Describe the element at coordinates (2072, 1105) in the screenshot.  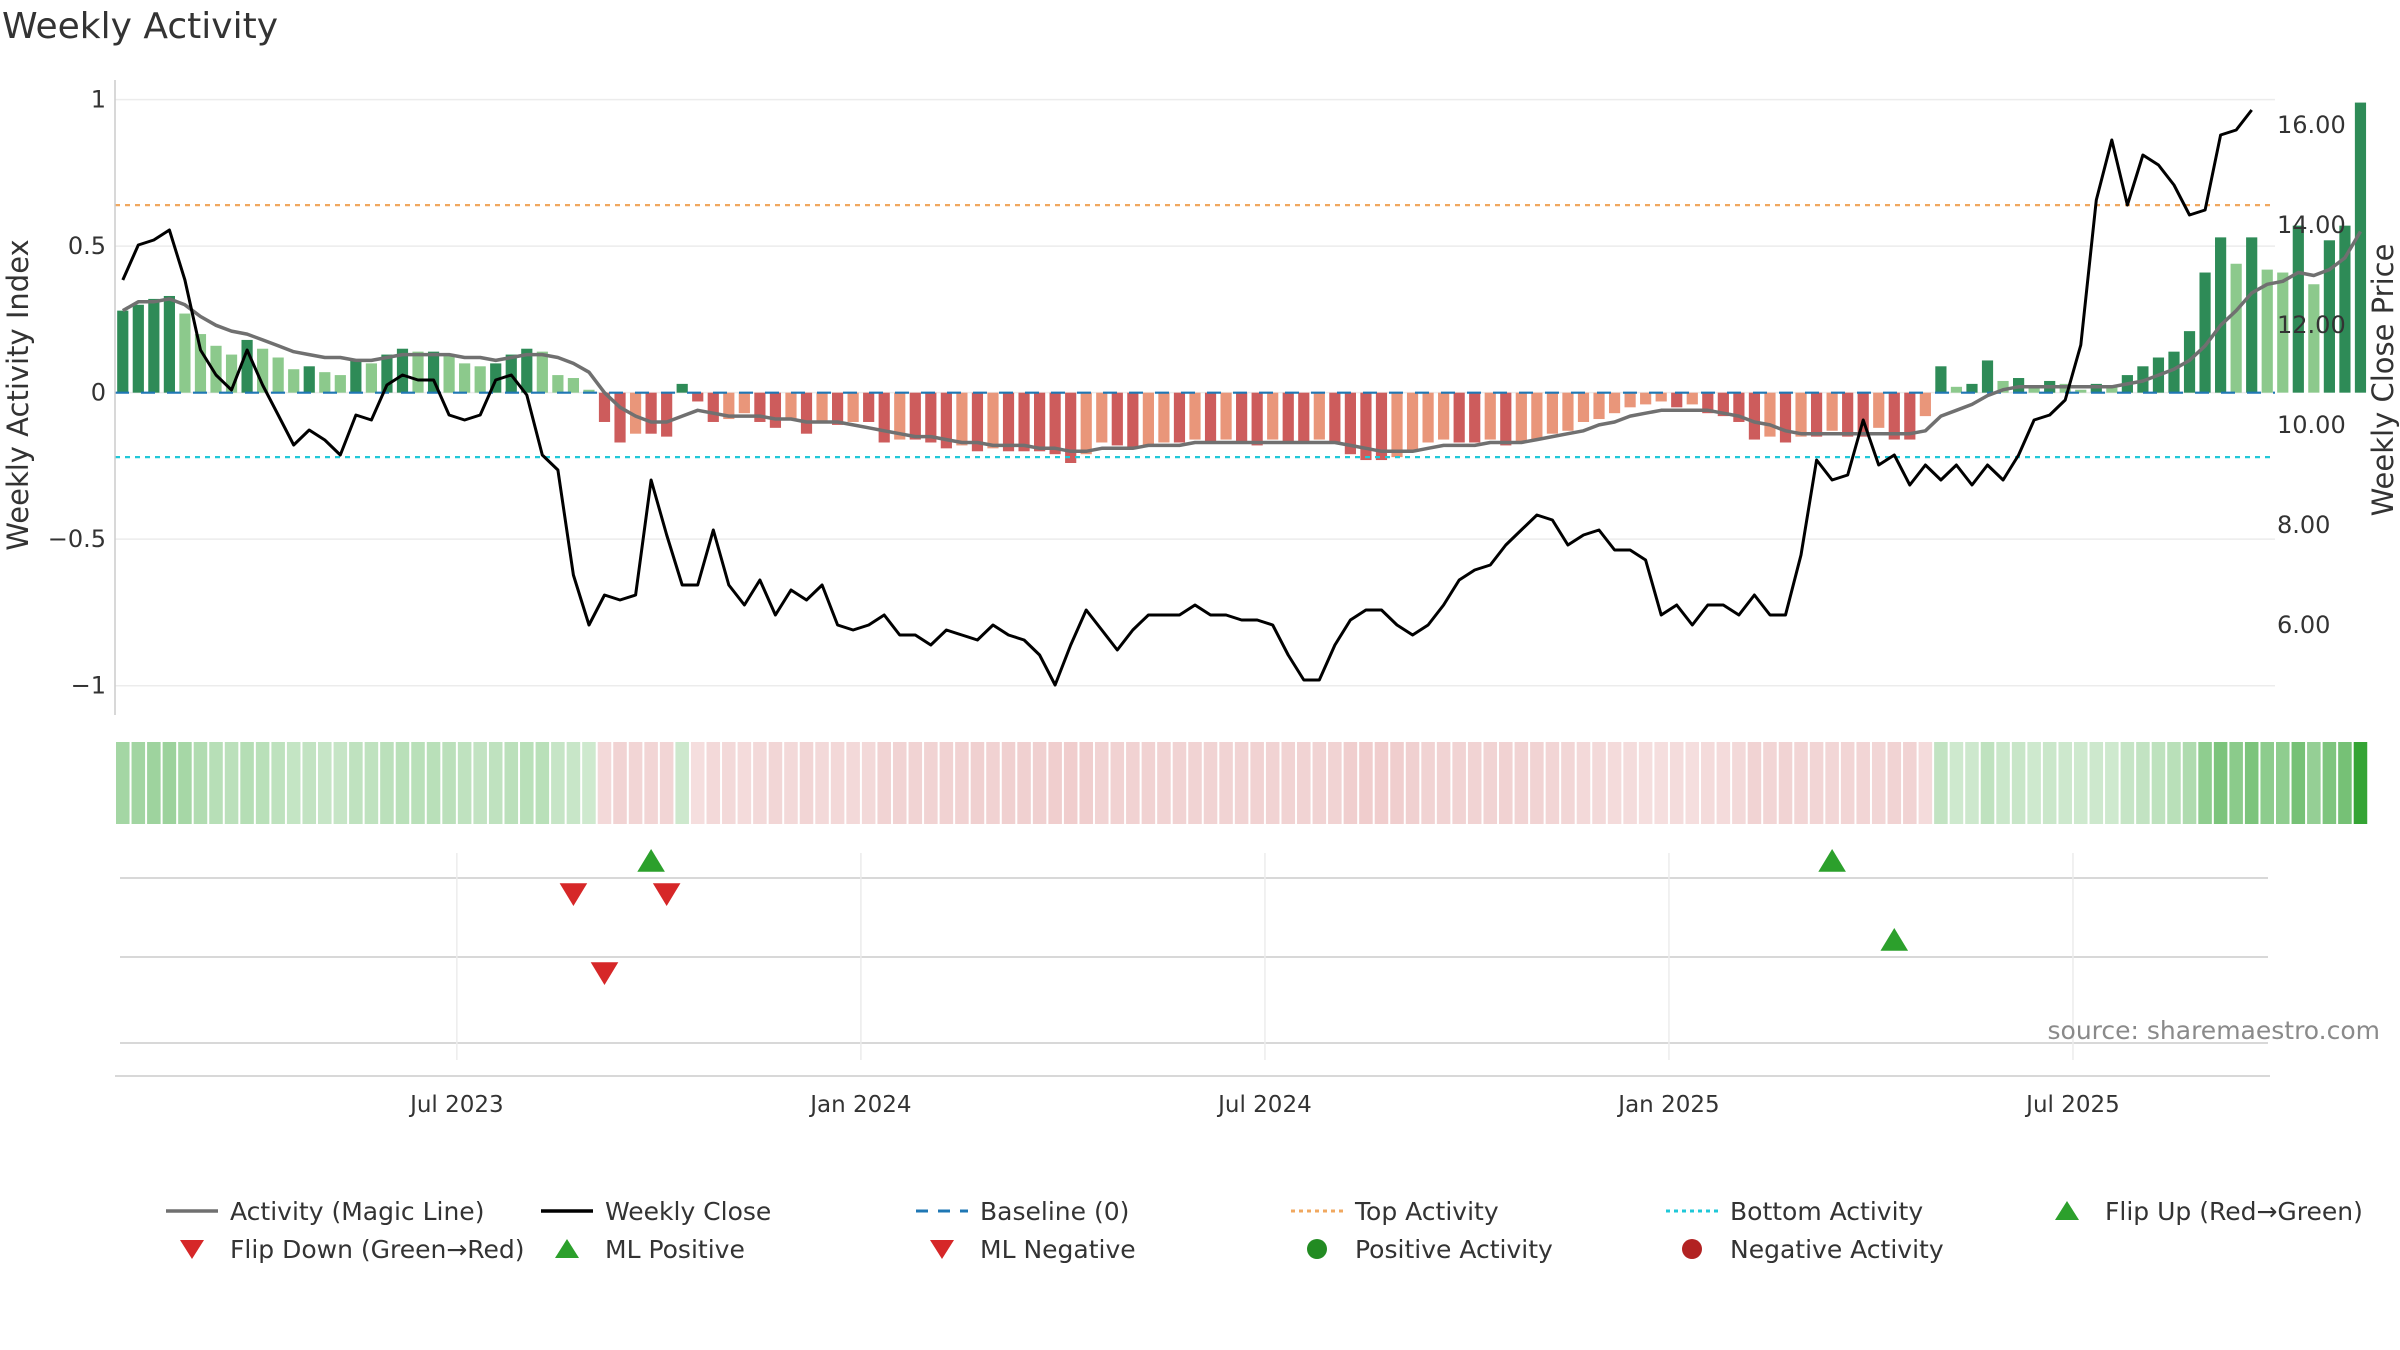
I see `x-tick-label: Jul 2025` at that location.